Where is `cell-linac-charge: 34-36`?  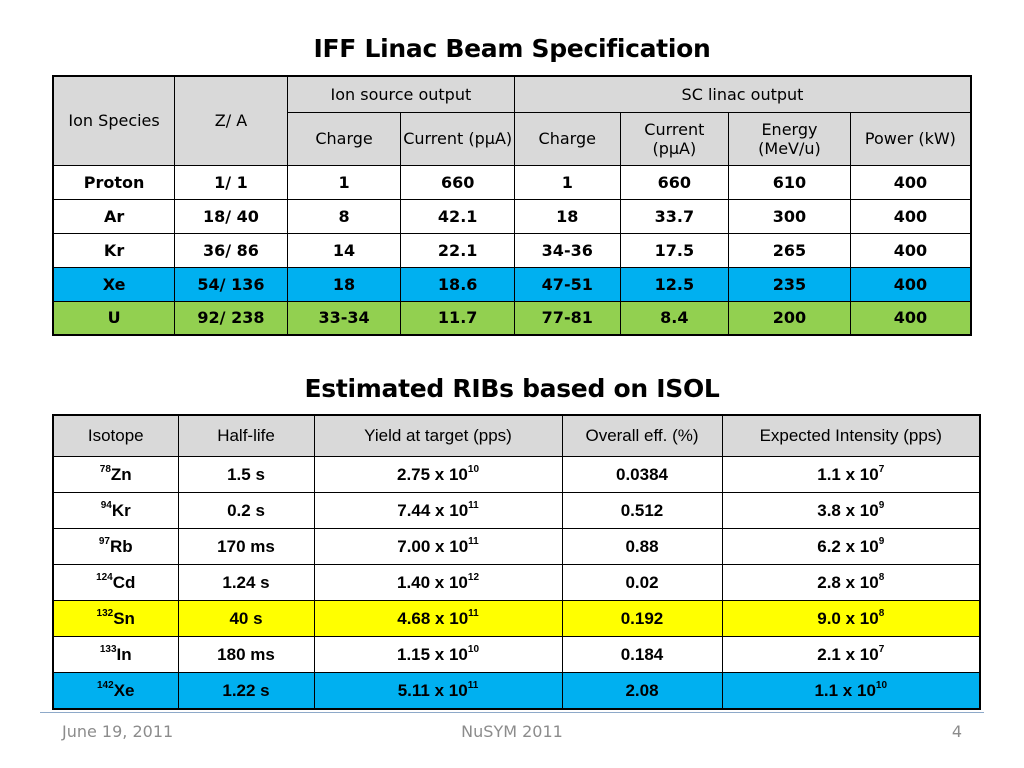
cell-linac-charge: 34-36 is located at coordinates (567, 250).